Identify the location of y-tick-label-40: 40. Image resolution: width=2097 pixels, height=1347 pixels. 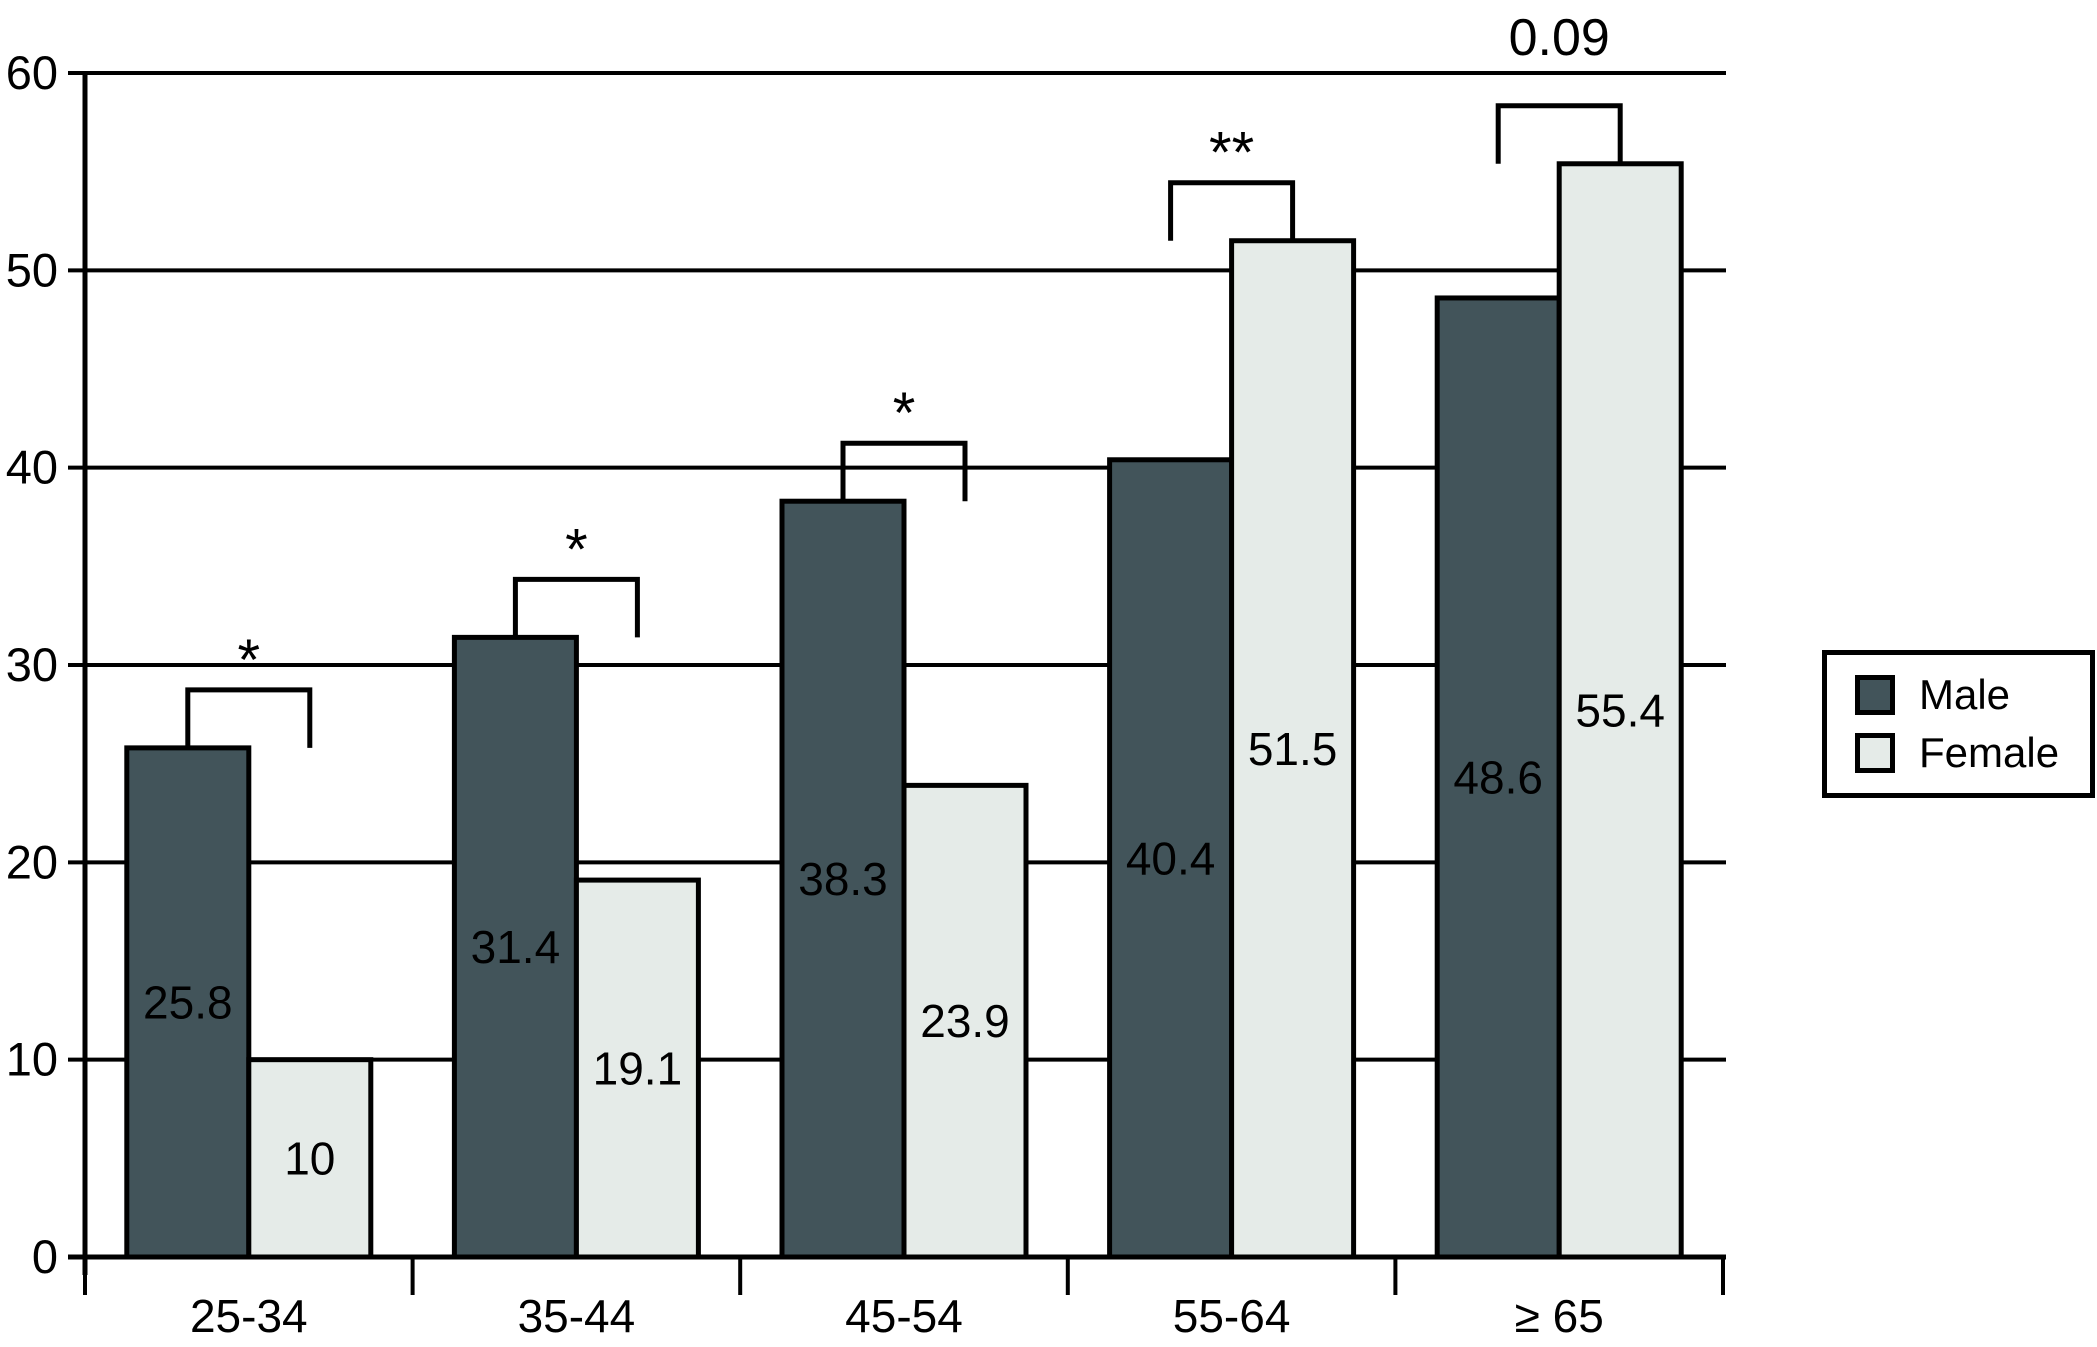
(32, 467).